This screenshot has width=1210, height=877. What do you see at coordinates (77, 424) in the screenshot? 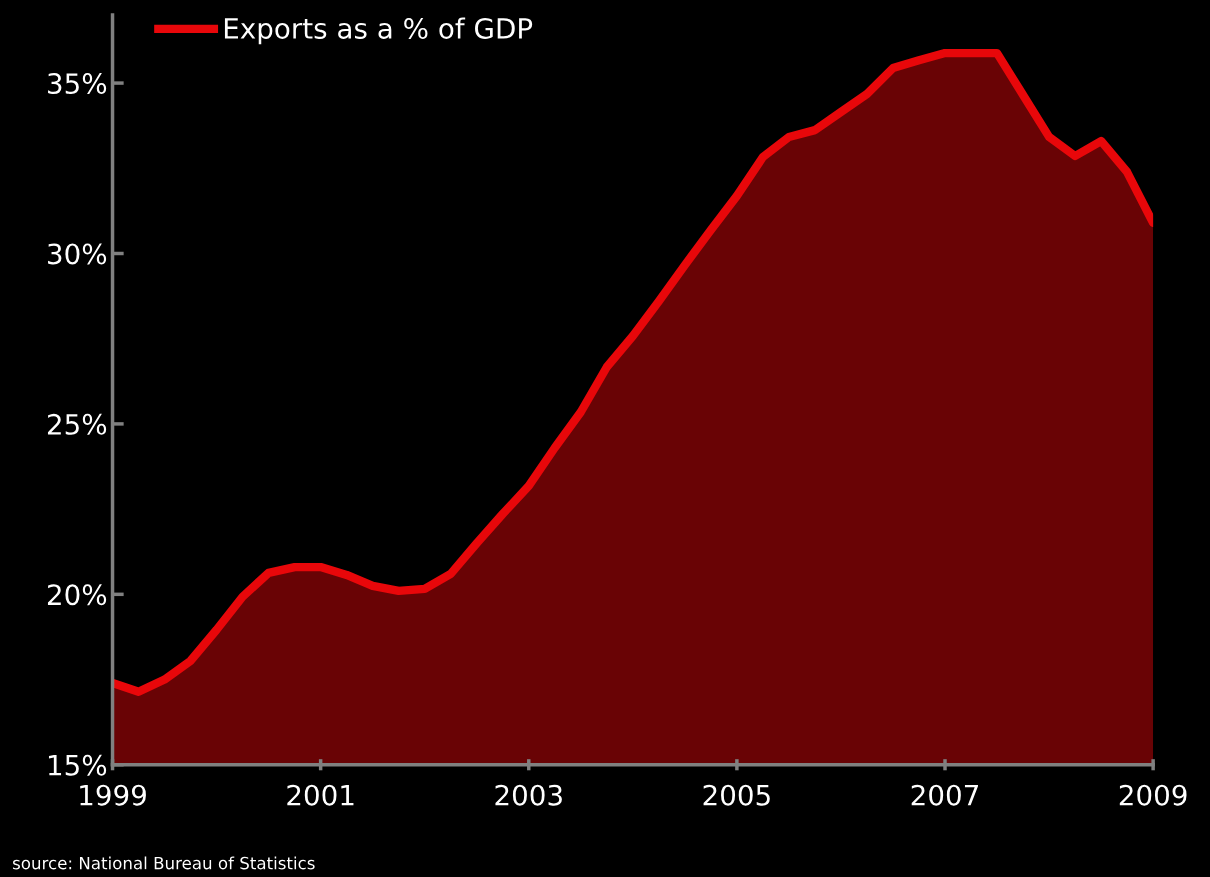
I see `y-tick-label: 25%` at bounding box center [77, 424].